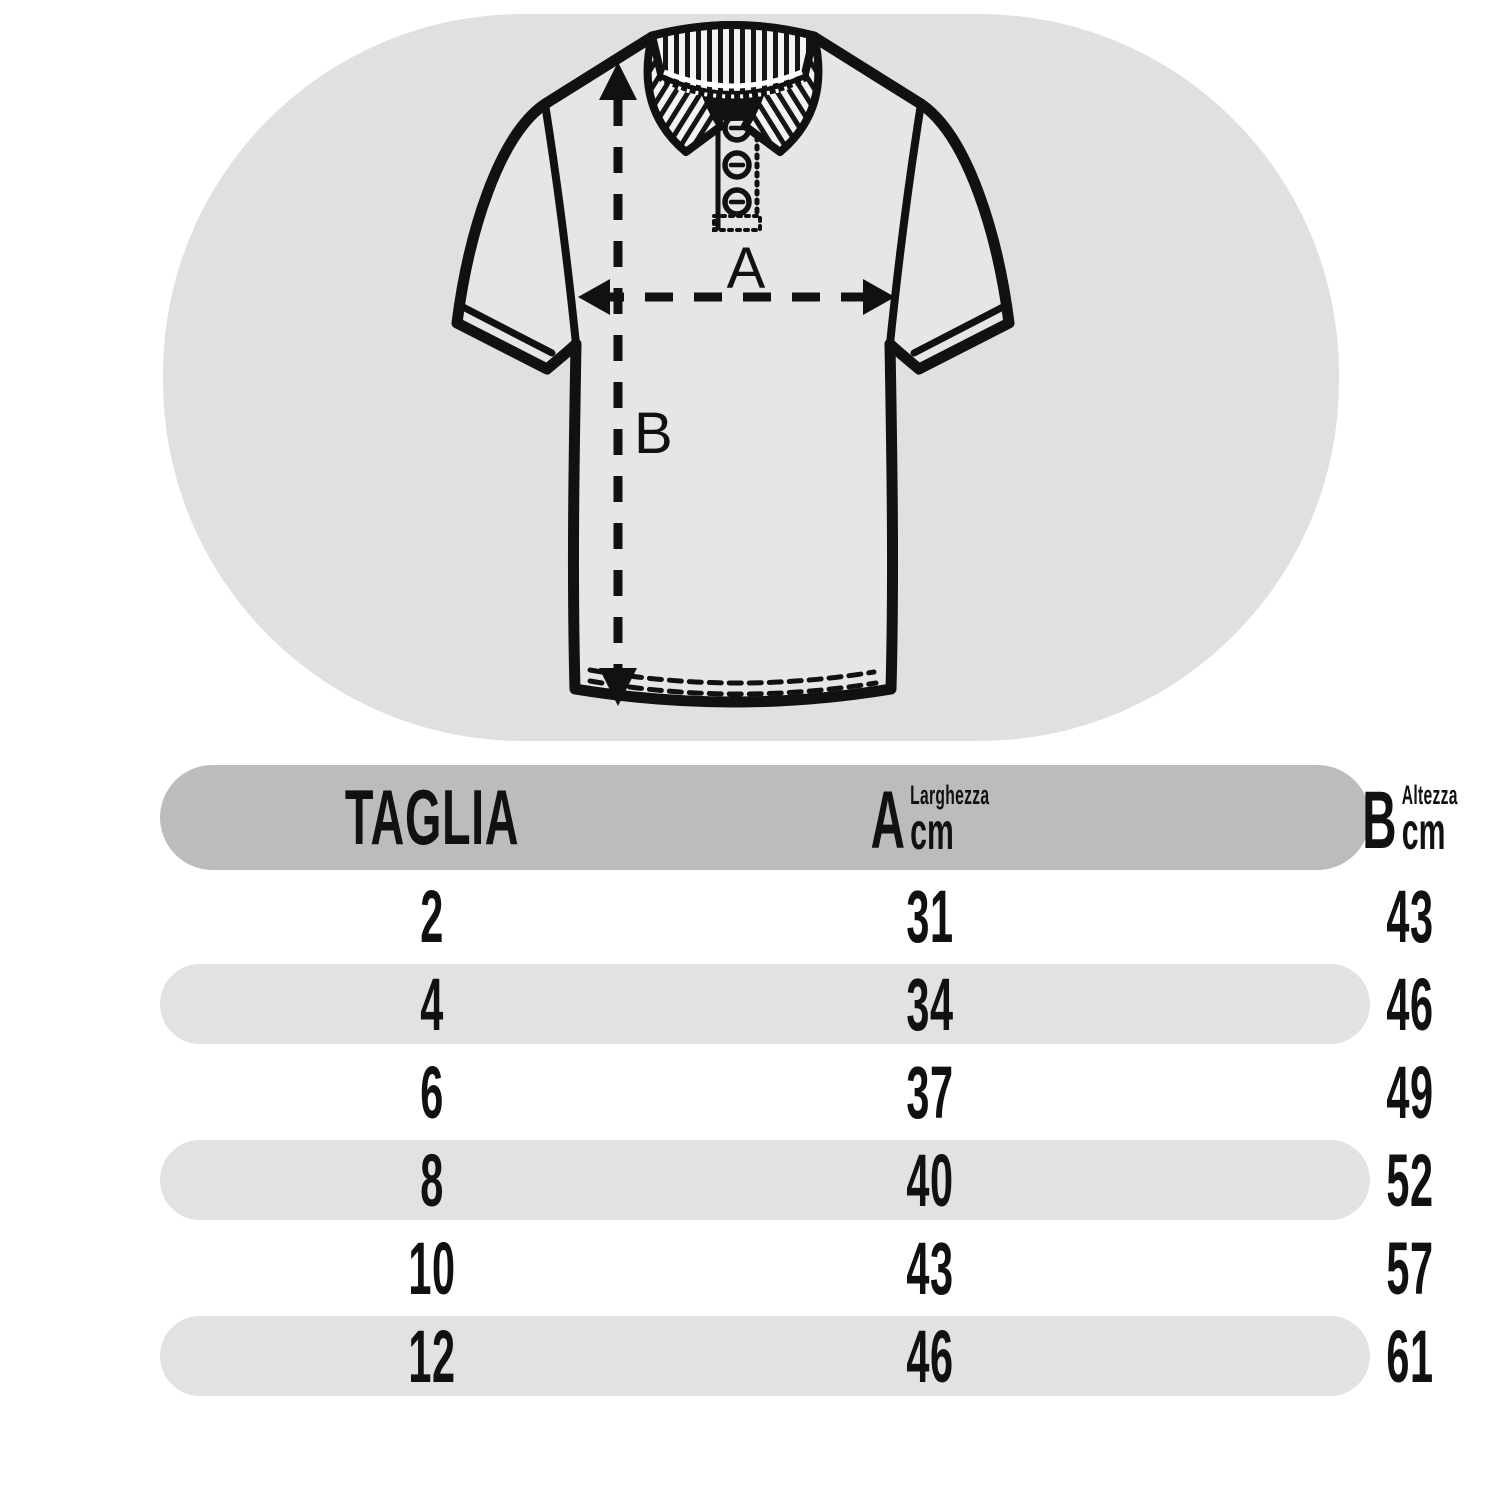 This screenshot has width=1500, height=1500. Describe the element at coordinates (930, 1268) in the screenshot. I see `width-value: 43` at that location.